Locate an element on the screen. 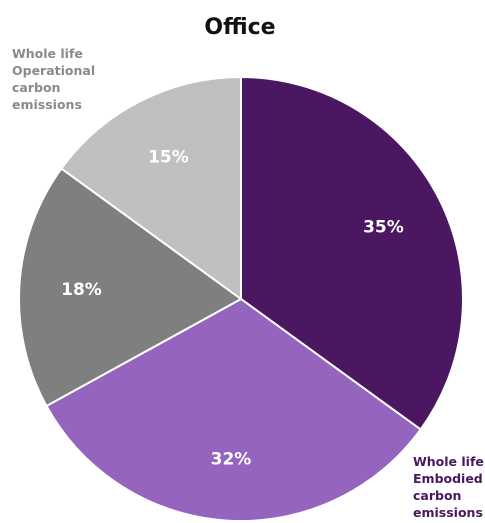 This screenshot has height=523, width=485. pie-slice-label-3: 18% is located at coordinates (81, 290).